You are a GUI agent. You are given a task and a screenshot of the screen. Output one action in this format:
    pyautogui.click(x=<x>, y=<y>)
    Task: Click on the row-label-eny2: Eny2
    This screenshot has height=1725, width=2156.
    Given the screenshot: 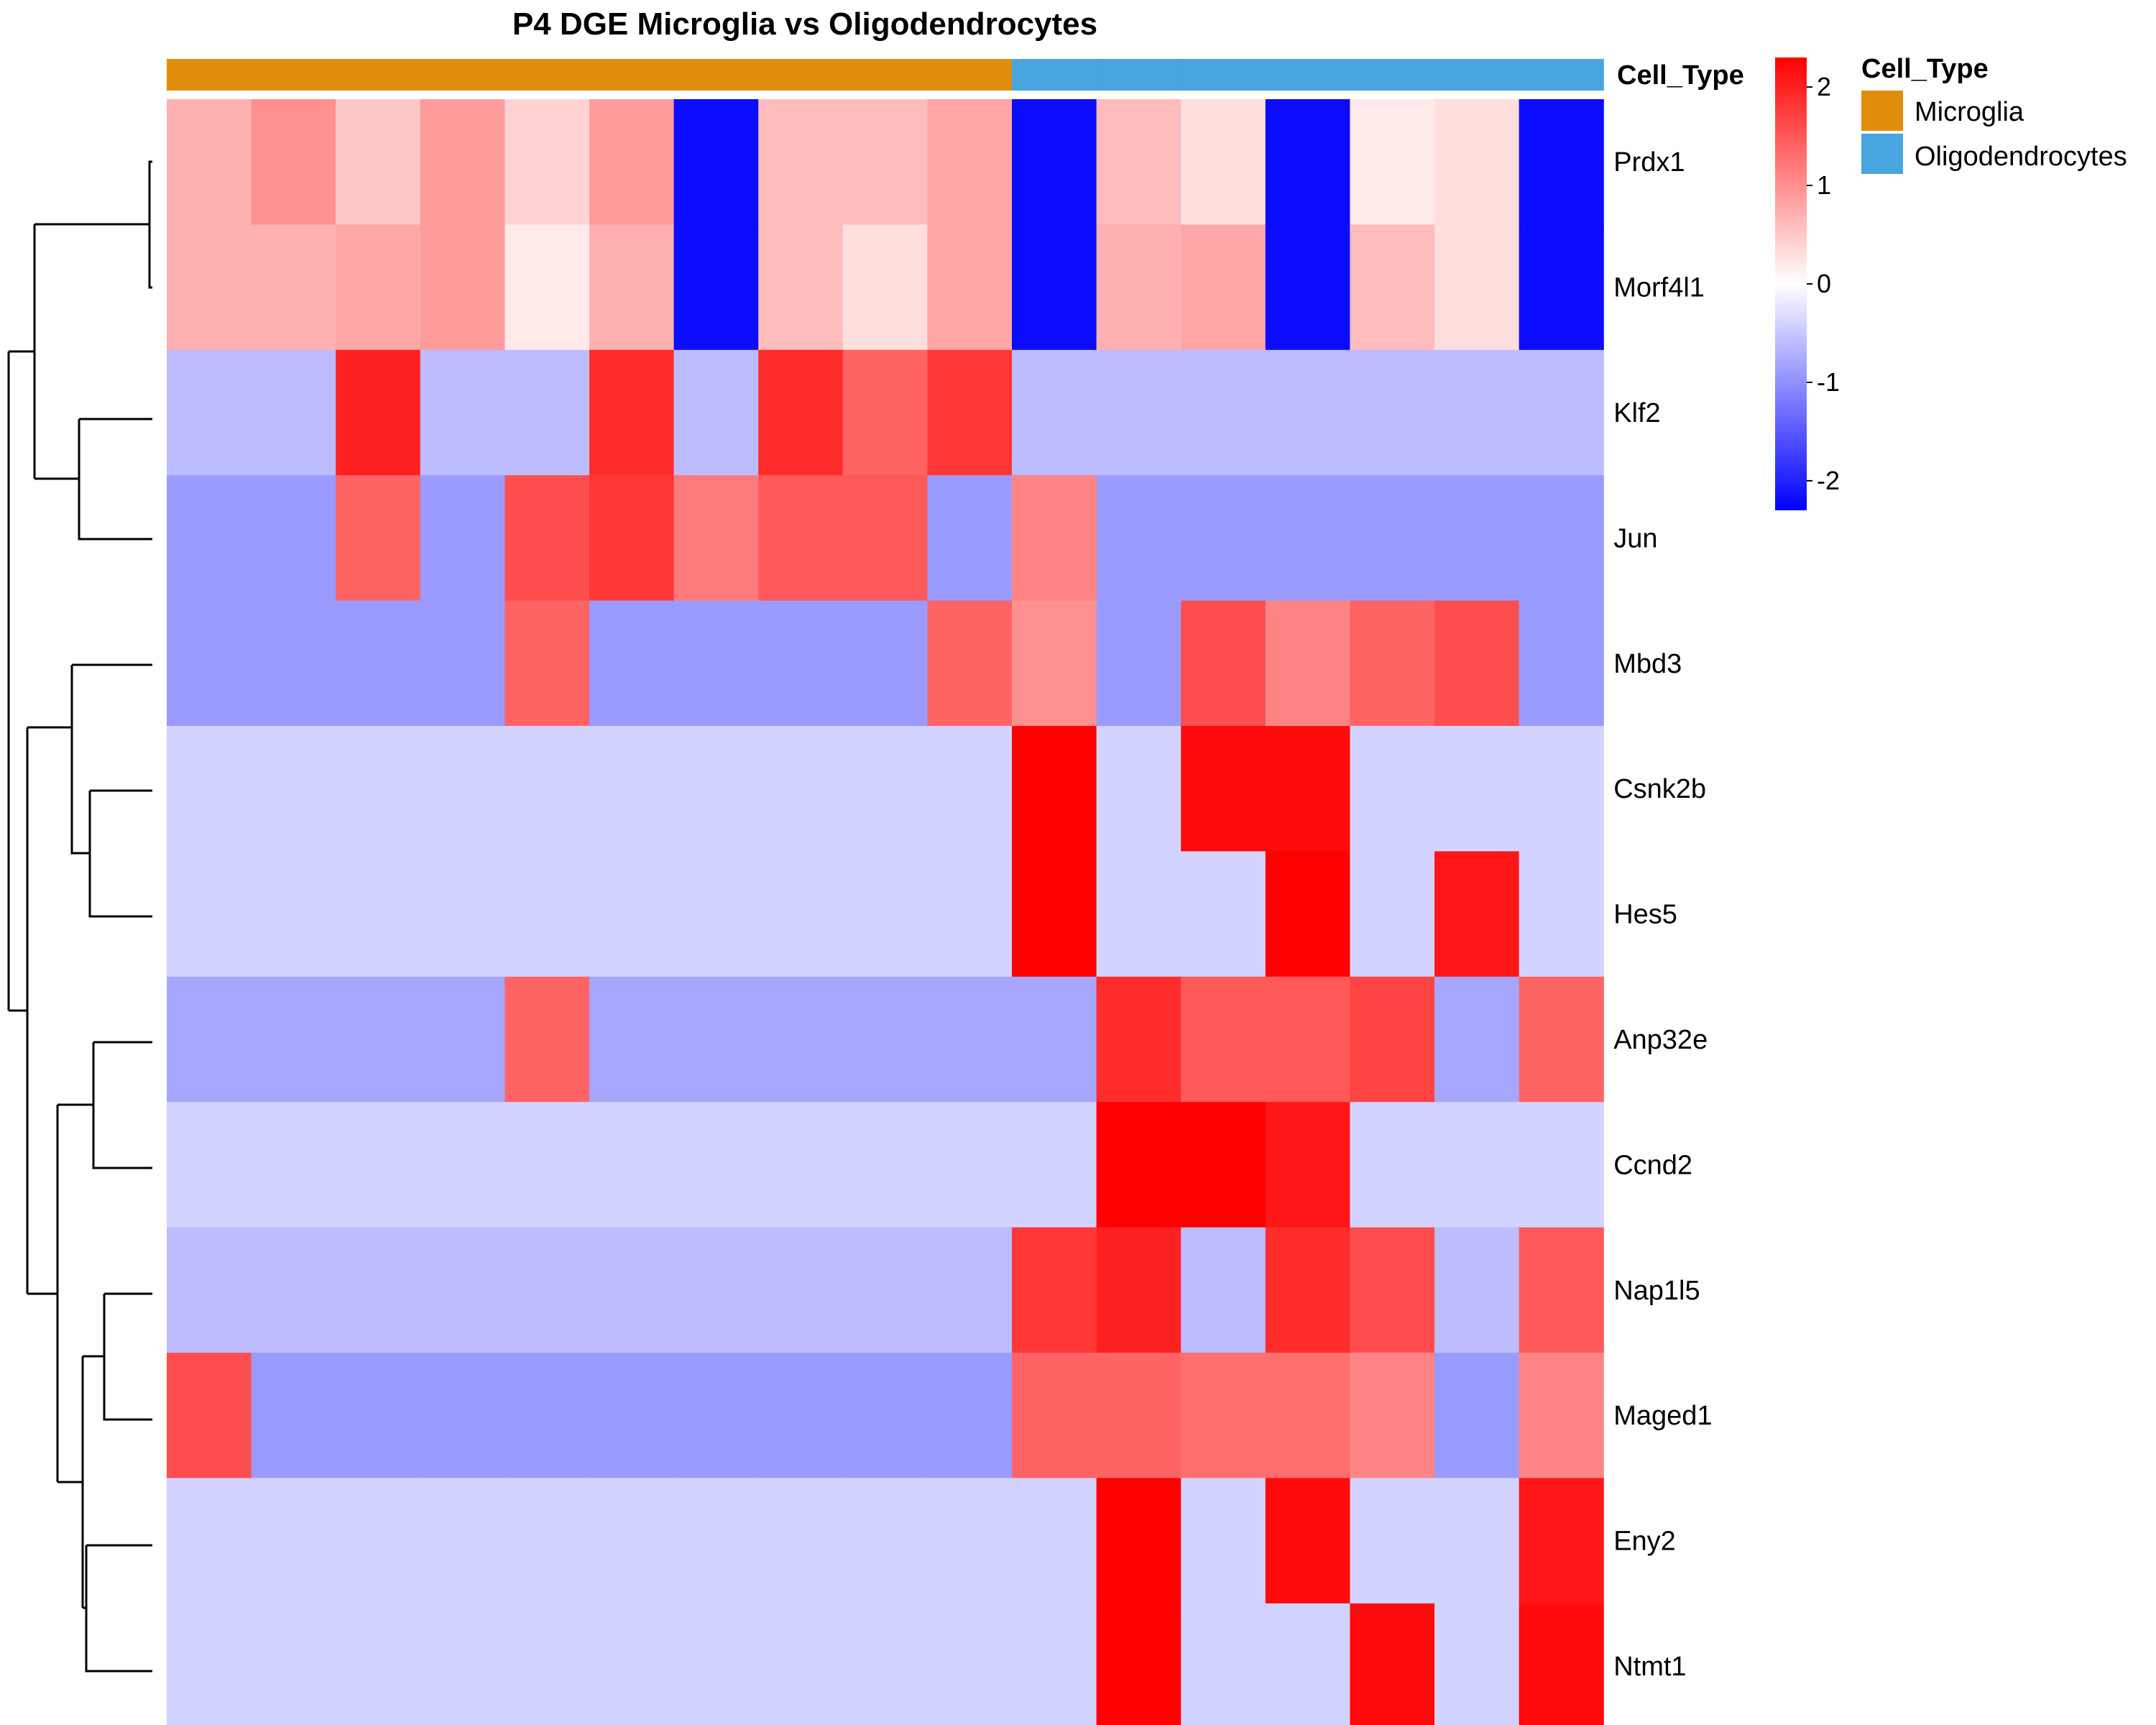 What is the action you would take?
    pyautogui.click(x=1645, y=1542)
    